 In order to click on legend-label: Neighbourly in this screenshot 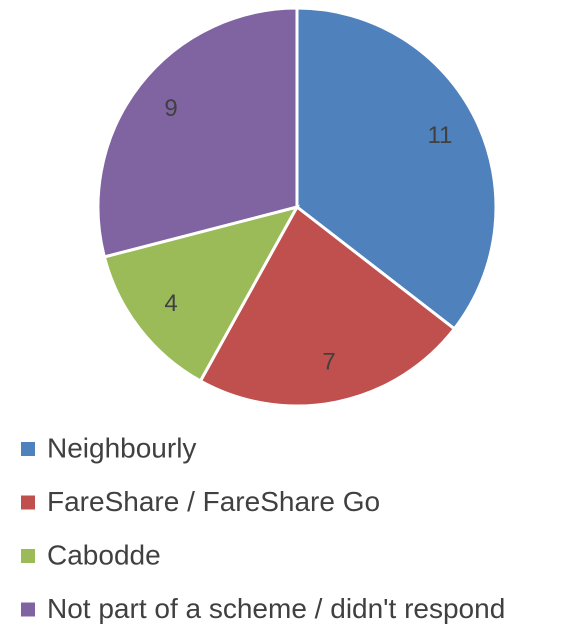, I will do `click(121, 447)`.